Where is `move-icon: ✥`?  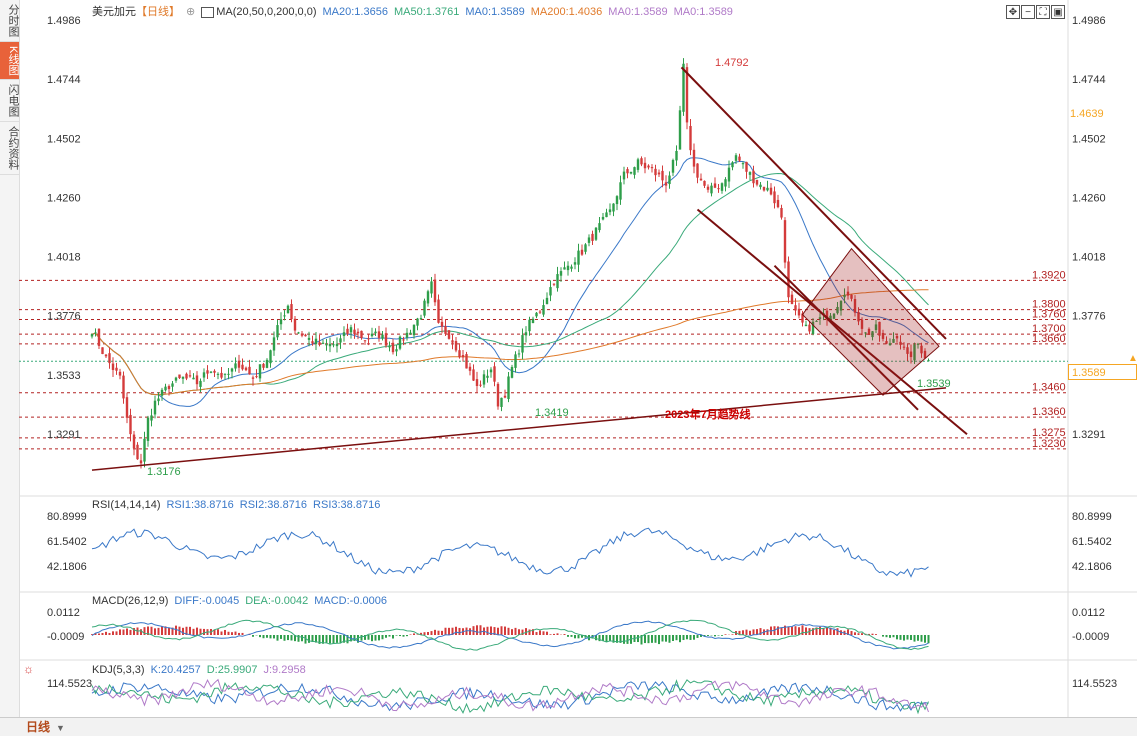 move-icon: ✥ is located at coordinates (1013, 12).